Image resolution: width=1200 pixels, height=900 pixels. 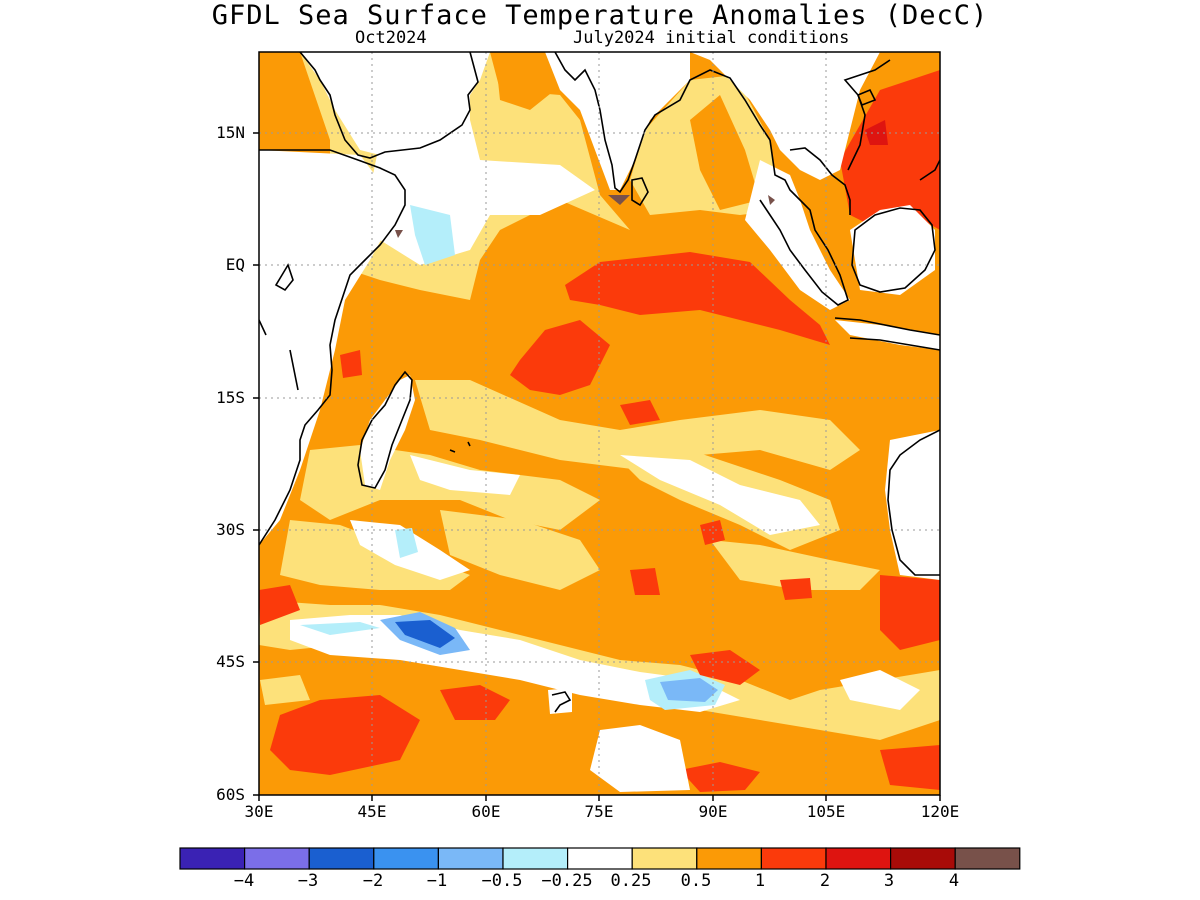 What do you see at coordinates (804, 222) in the screenshot?
I see `coast-sumatra` at bounding box center [804, 222].